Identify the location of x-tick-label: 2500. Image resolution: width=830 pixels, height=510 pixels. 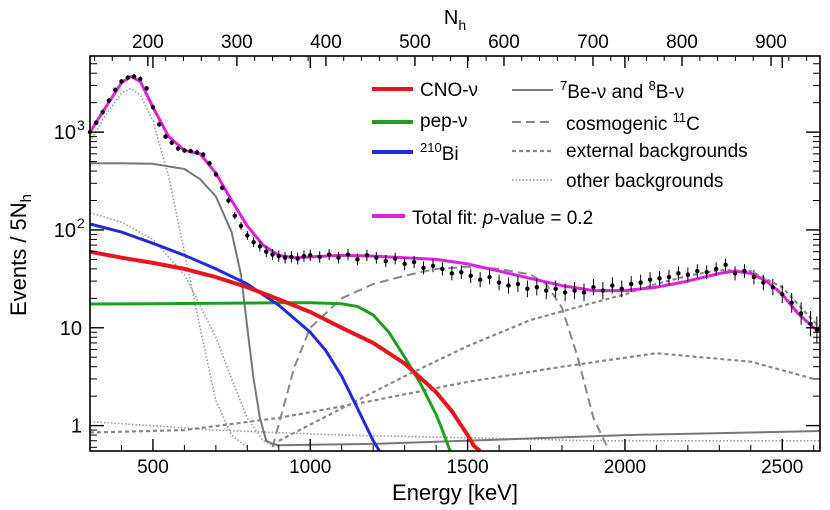
(782, 467).